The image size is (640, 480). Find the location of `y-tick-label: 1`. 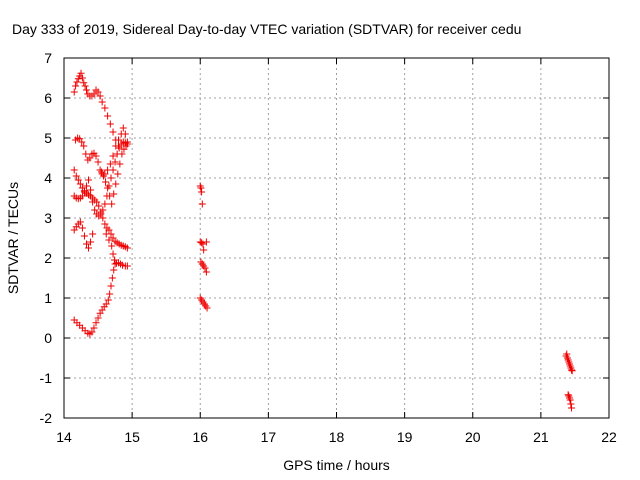

y-tick-label: 1 is located at coordinates (48, 298).